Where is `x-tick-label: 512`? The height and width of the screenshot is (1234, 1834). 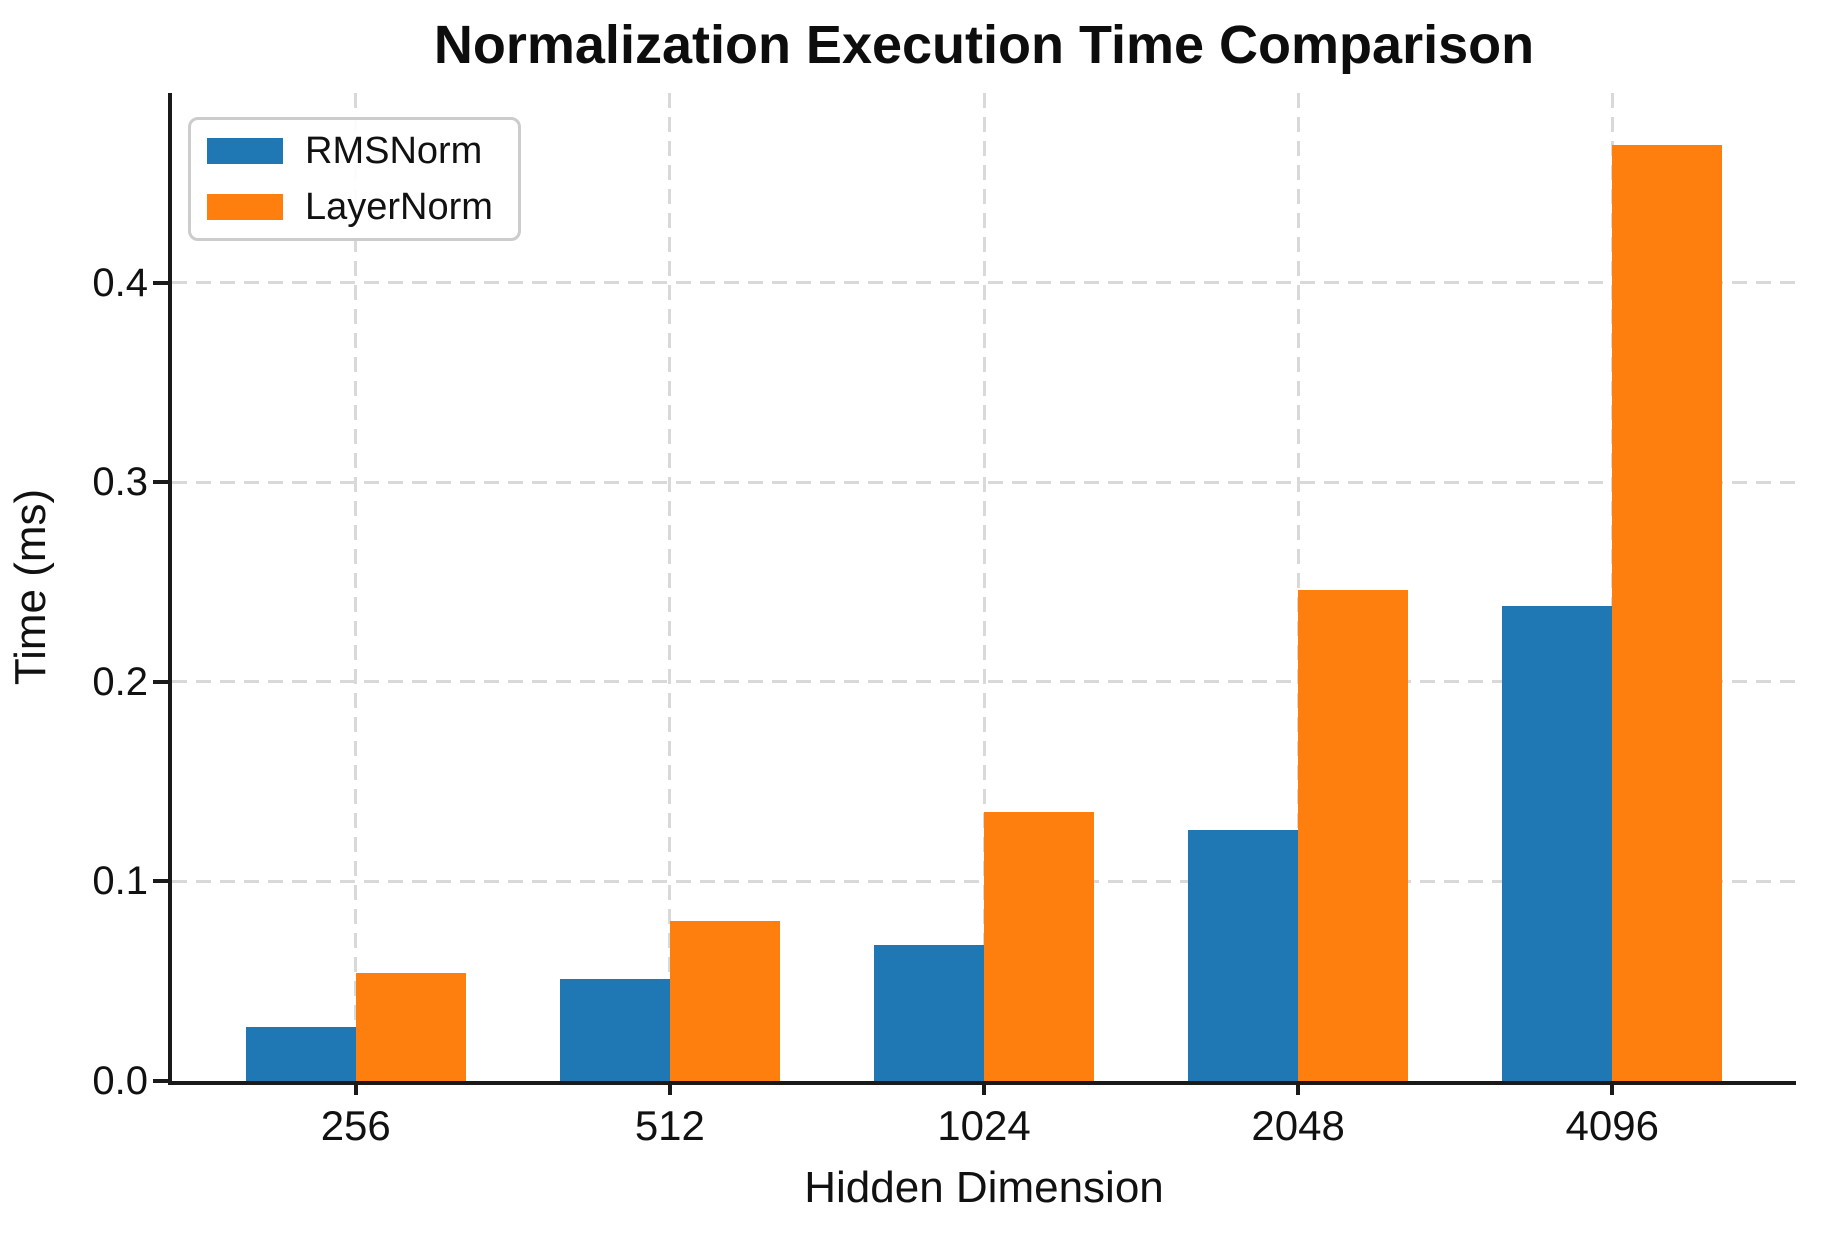 x-tick-label: 512 is located at coordinates (669, 1125).